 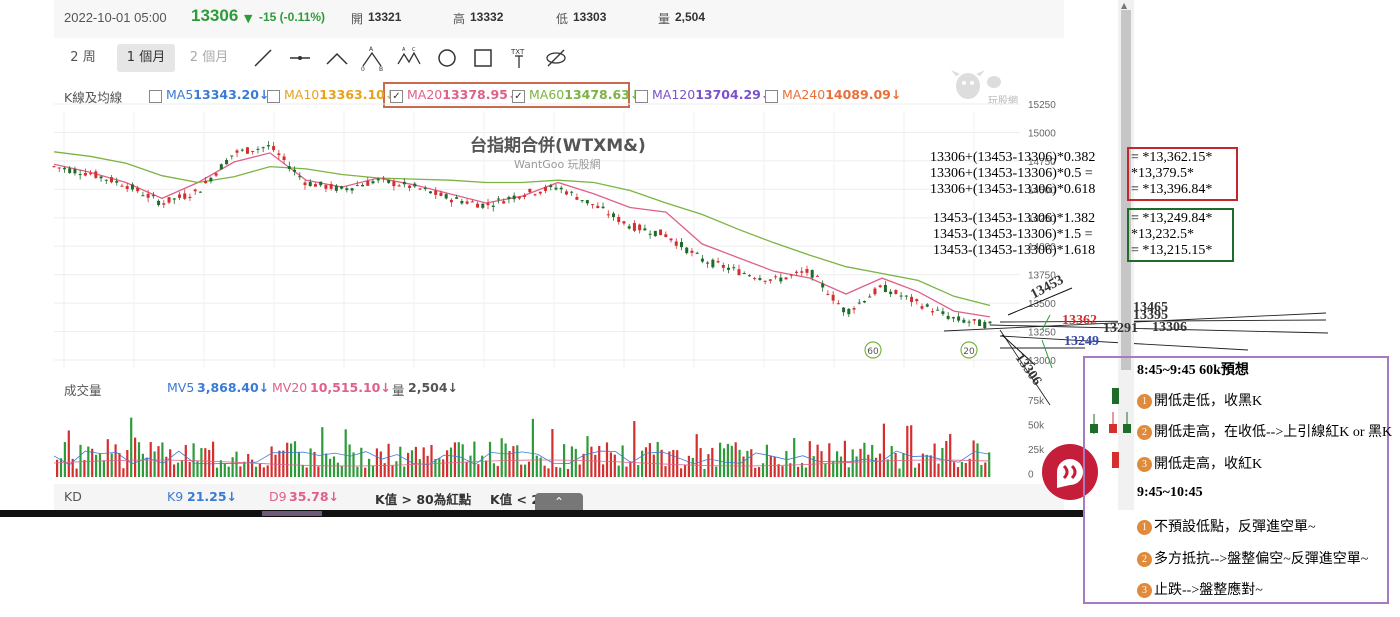 I want to click on path-tool-icon, so click(x=337, y=58).